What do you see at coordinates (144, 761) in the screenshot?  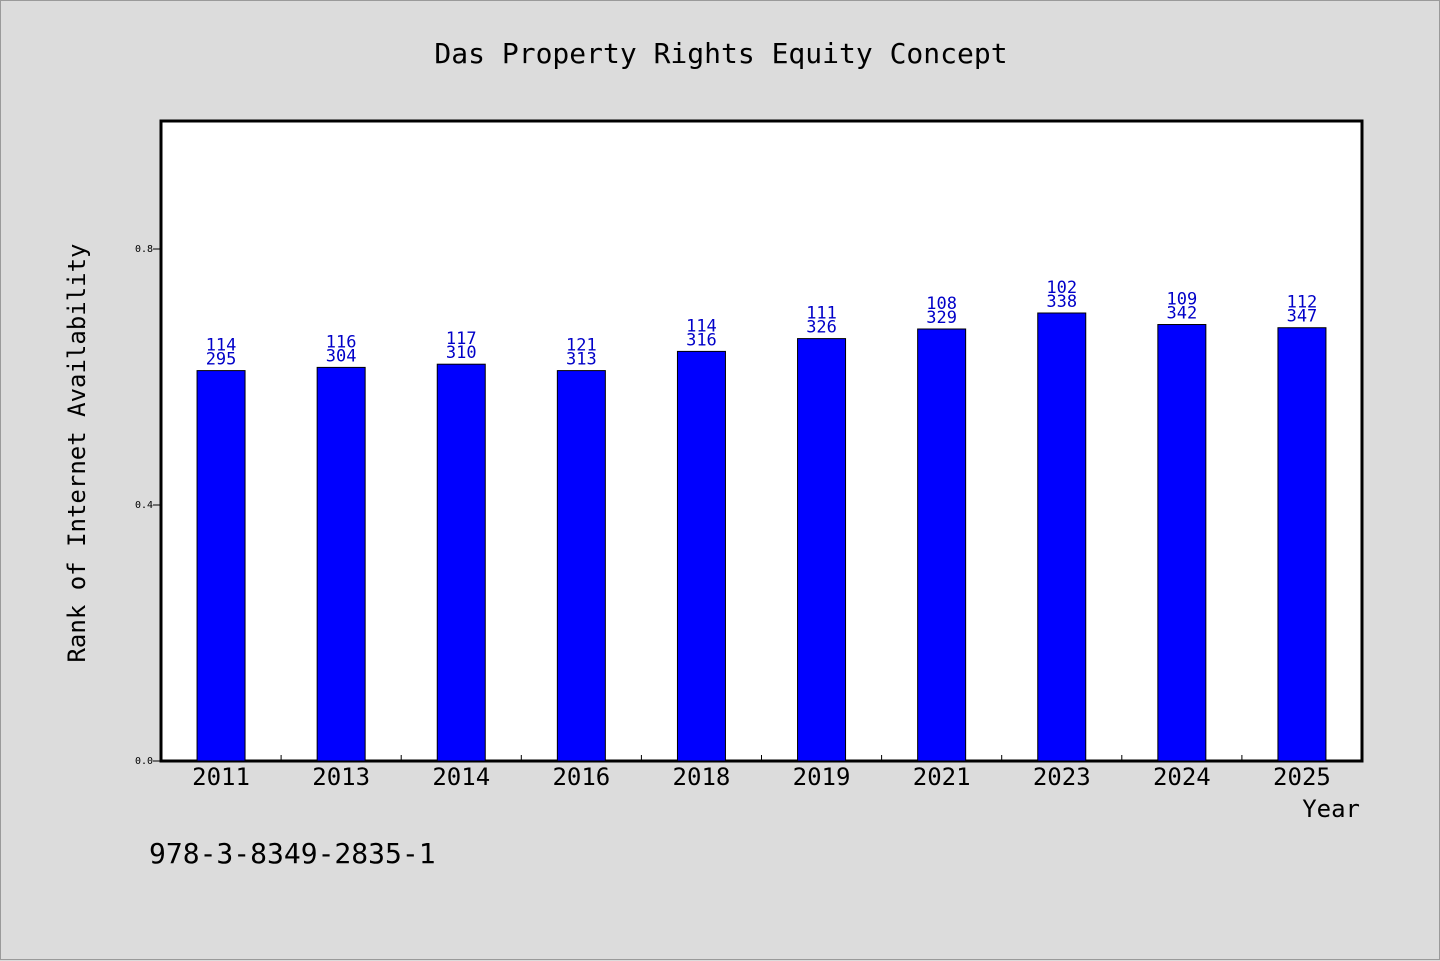 I see `y-tick-label: 0.0` at bounding box center [144, 761].